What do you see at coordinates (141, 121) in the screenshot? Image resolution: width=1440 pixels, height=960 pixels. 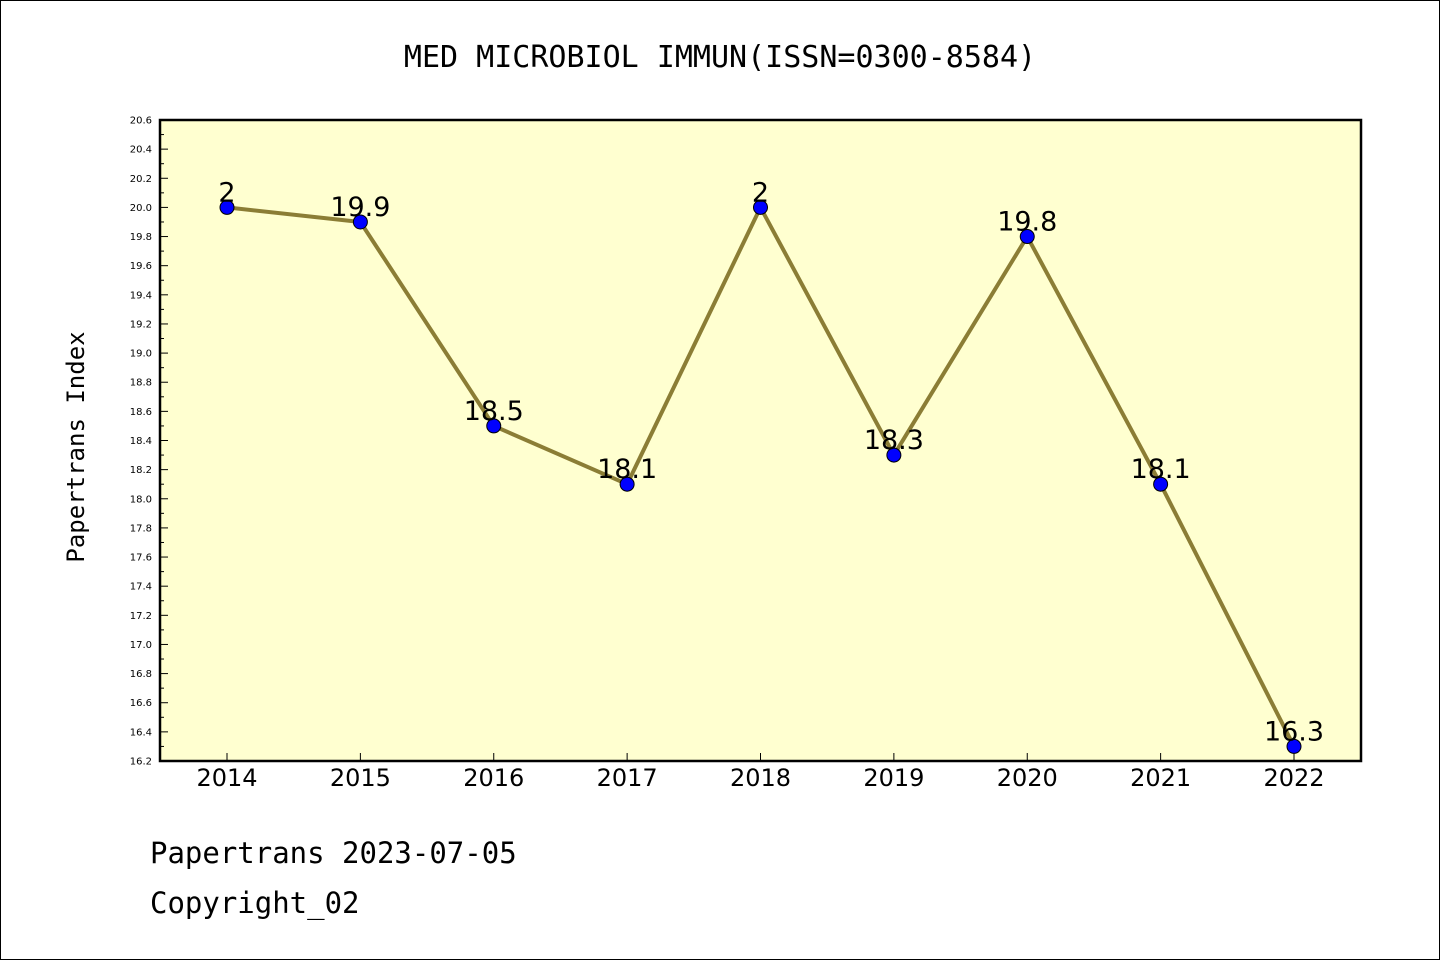 I see `y-tick-label: 20.6` at bounding box center [141, 121].